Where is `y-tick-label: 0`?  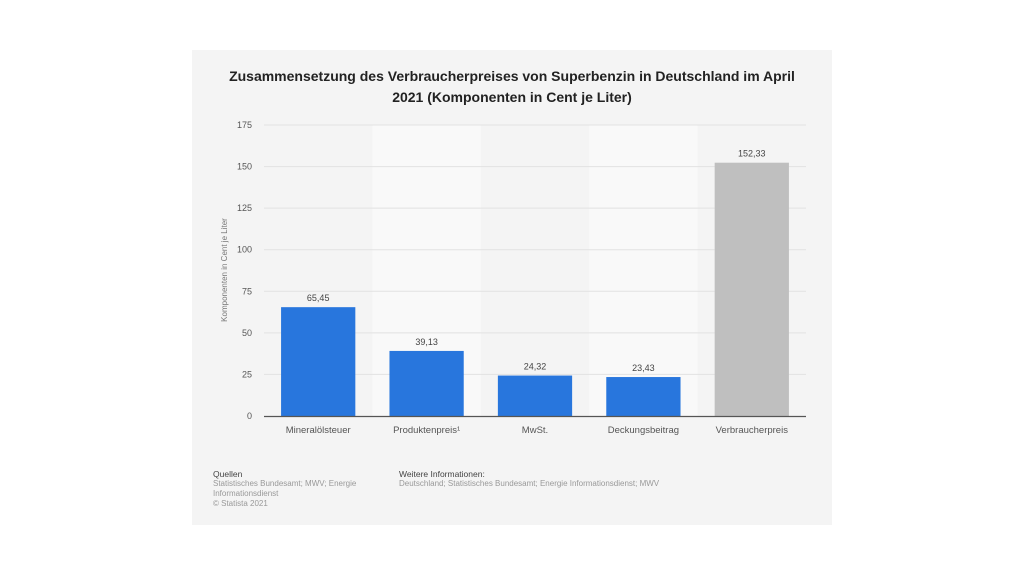 y-tick-label: 0 is located at coordinates (249, 416).